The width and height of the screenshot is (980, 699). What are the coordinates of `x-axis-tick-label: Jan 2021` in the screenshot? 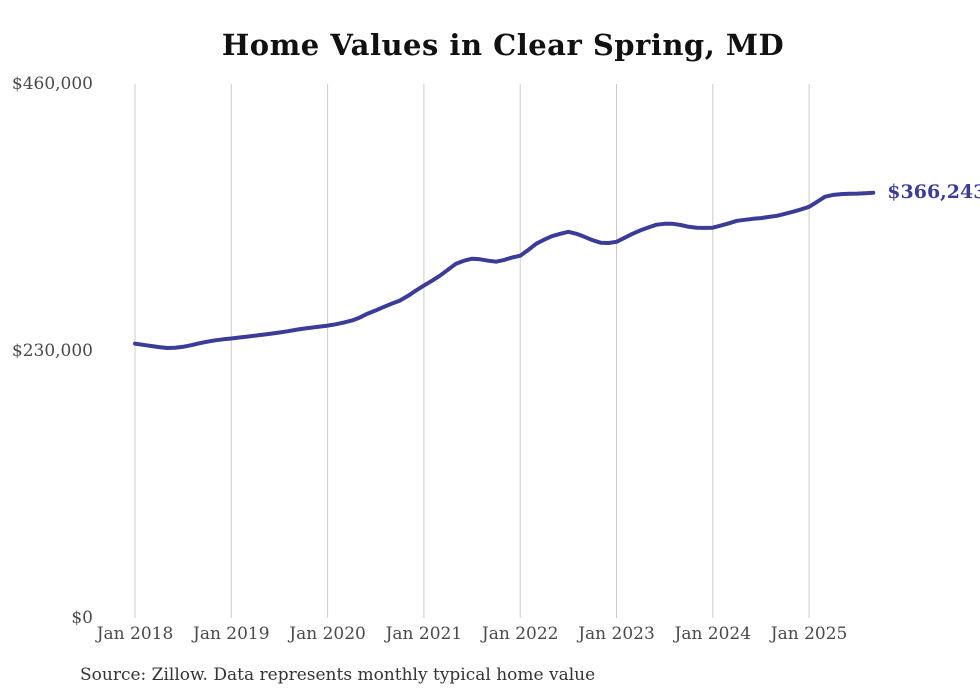 It's located at (424, 634).